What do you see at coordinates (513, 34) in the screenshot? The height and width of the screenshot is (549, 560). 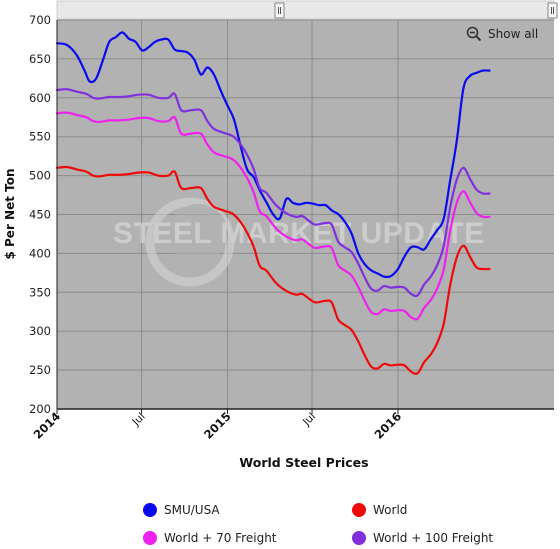 I see `show-all-label: Show all` at bounding box center [513, 34].